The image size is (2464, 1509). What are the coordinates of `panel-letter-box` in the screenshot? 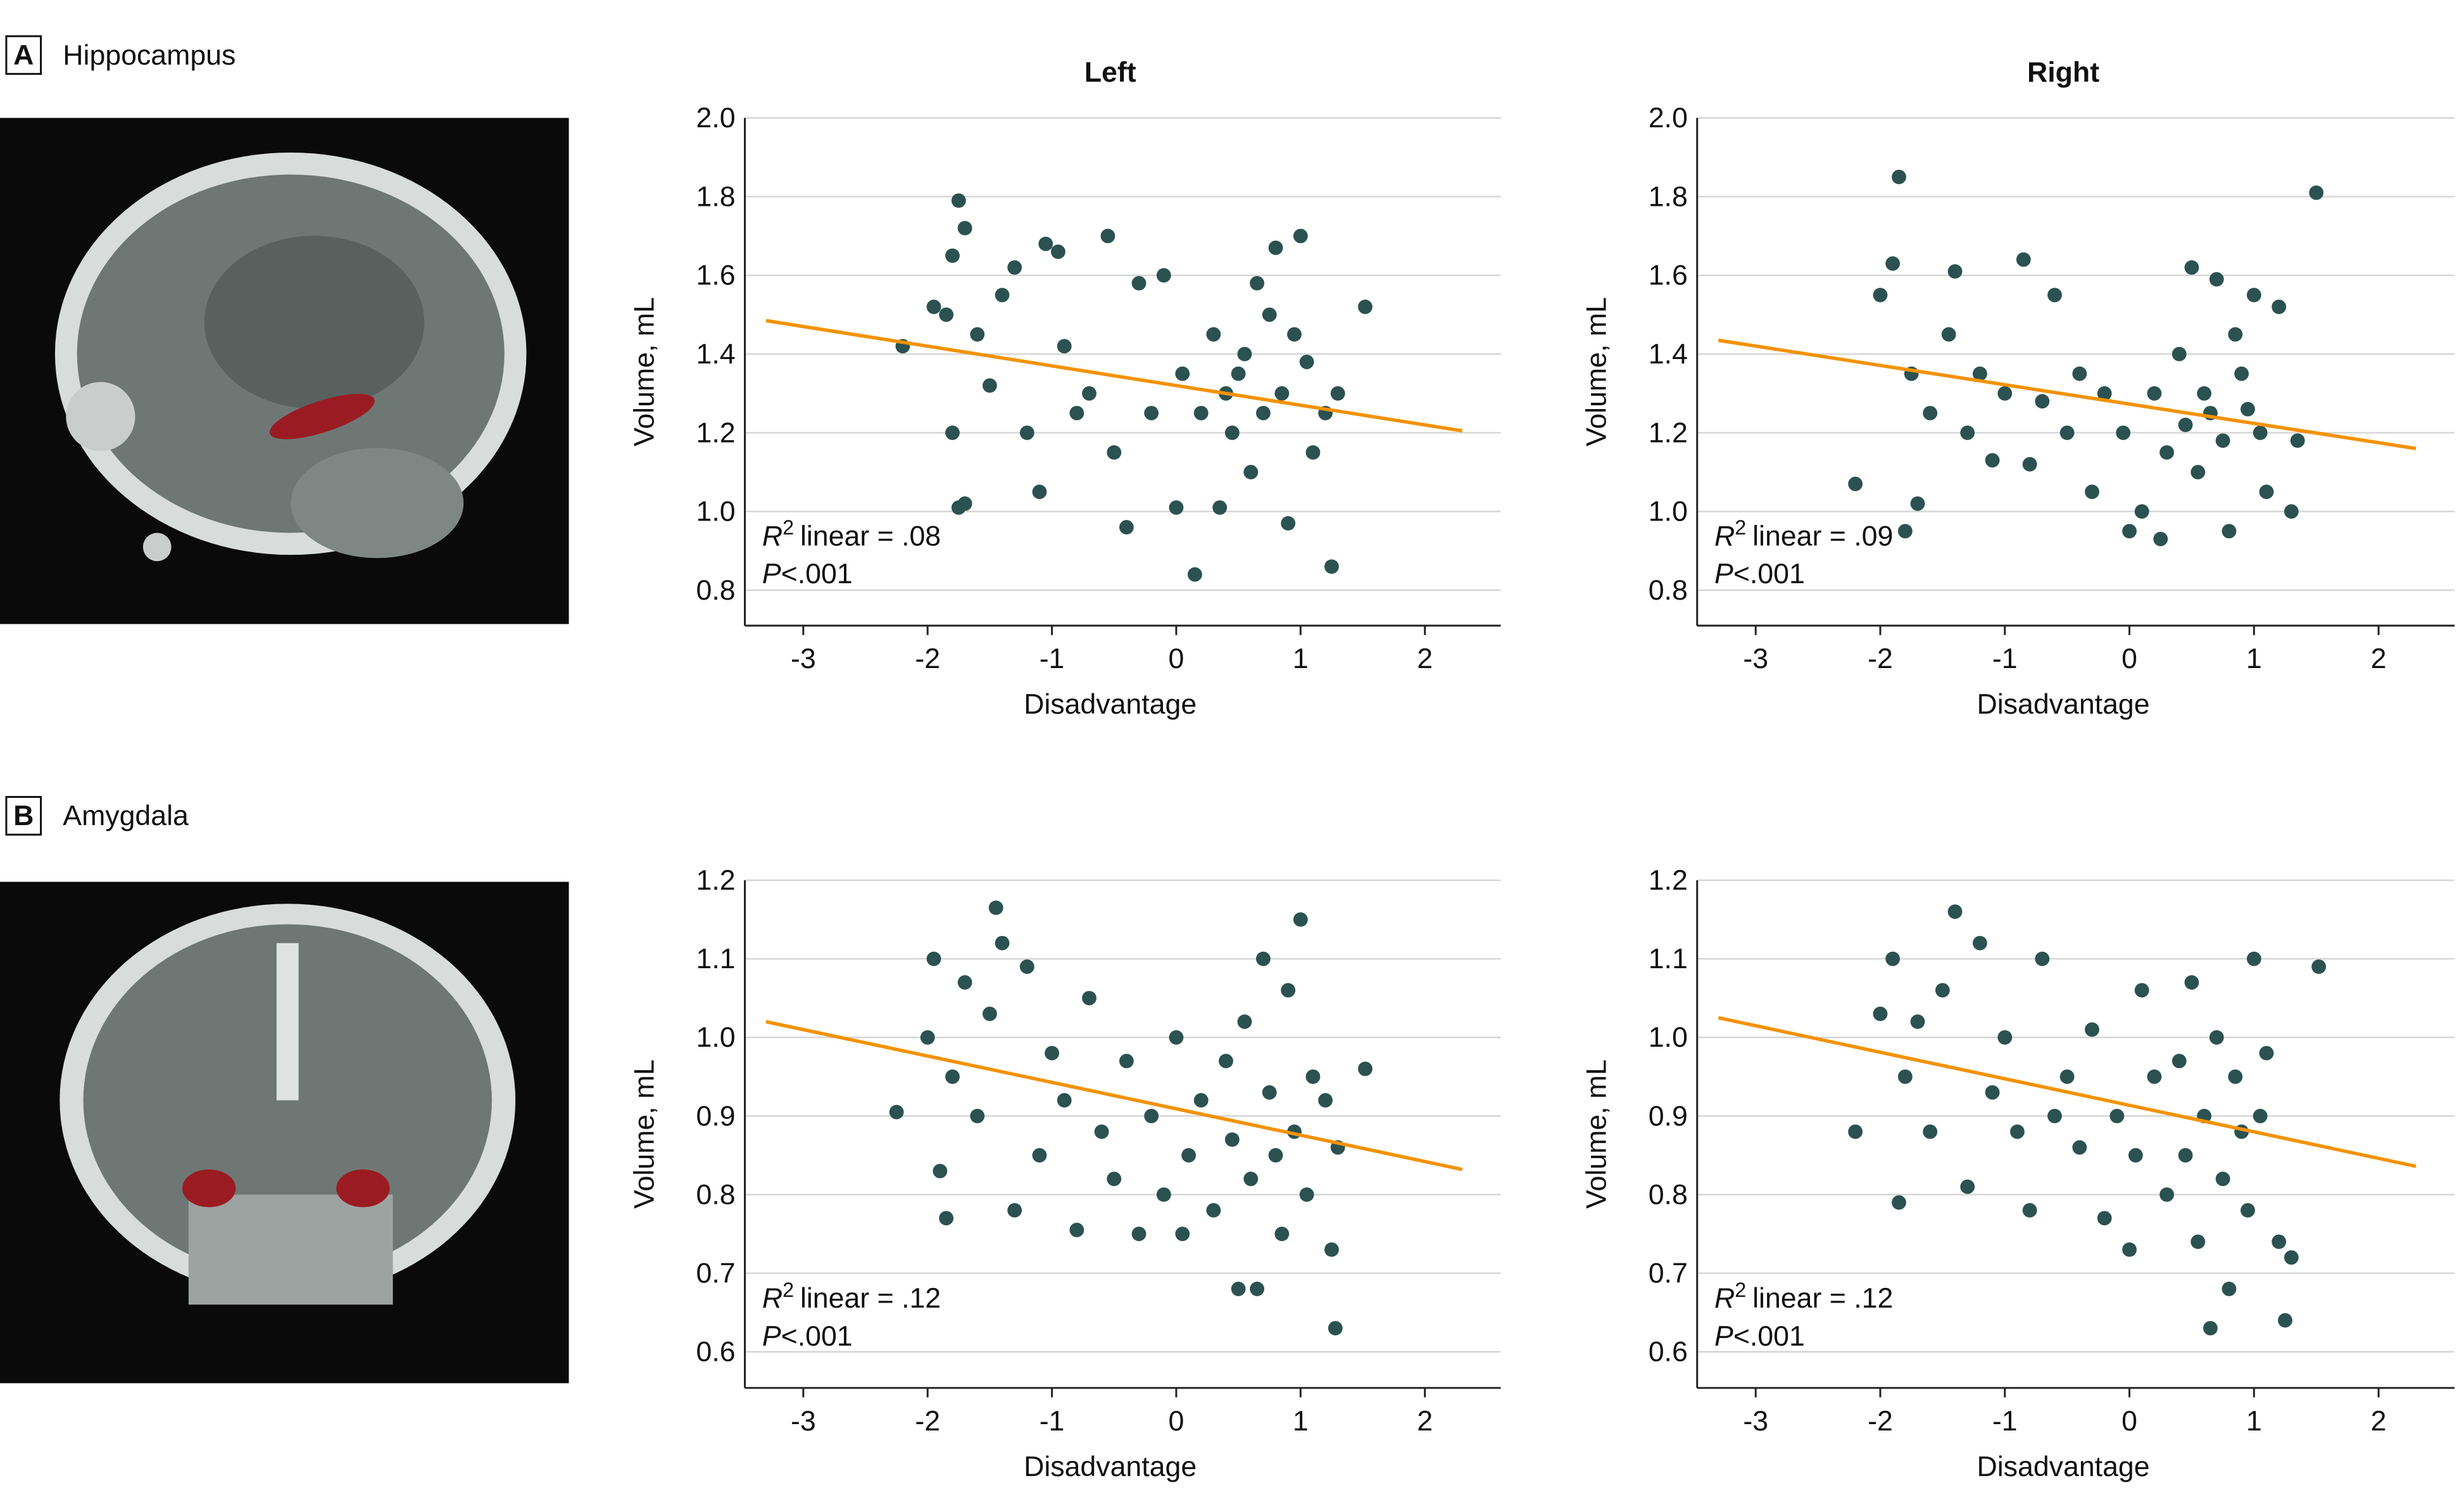 It's located at (23, 816).